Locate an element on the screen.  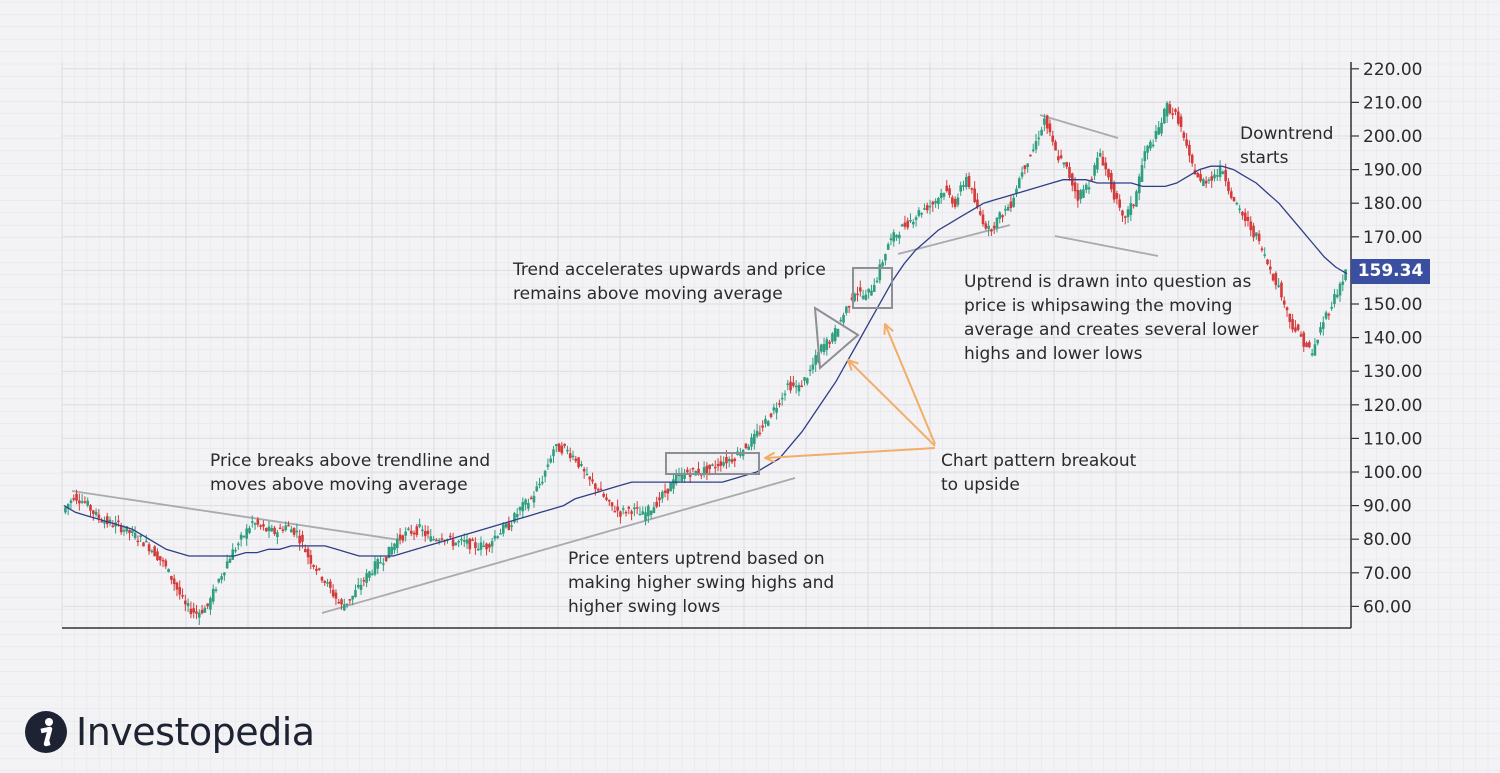
y-tick-label: 70.00 is located at coordinates (1387, 574).